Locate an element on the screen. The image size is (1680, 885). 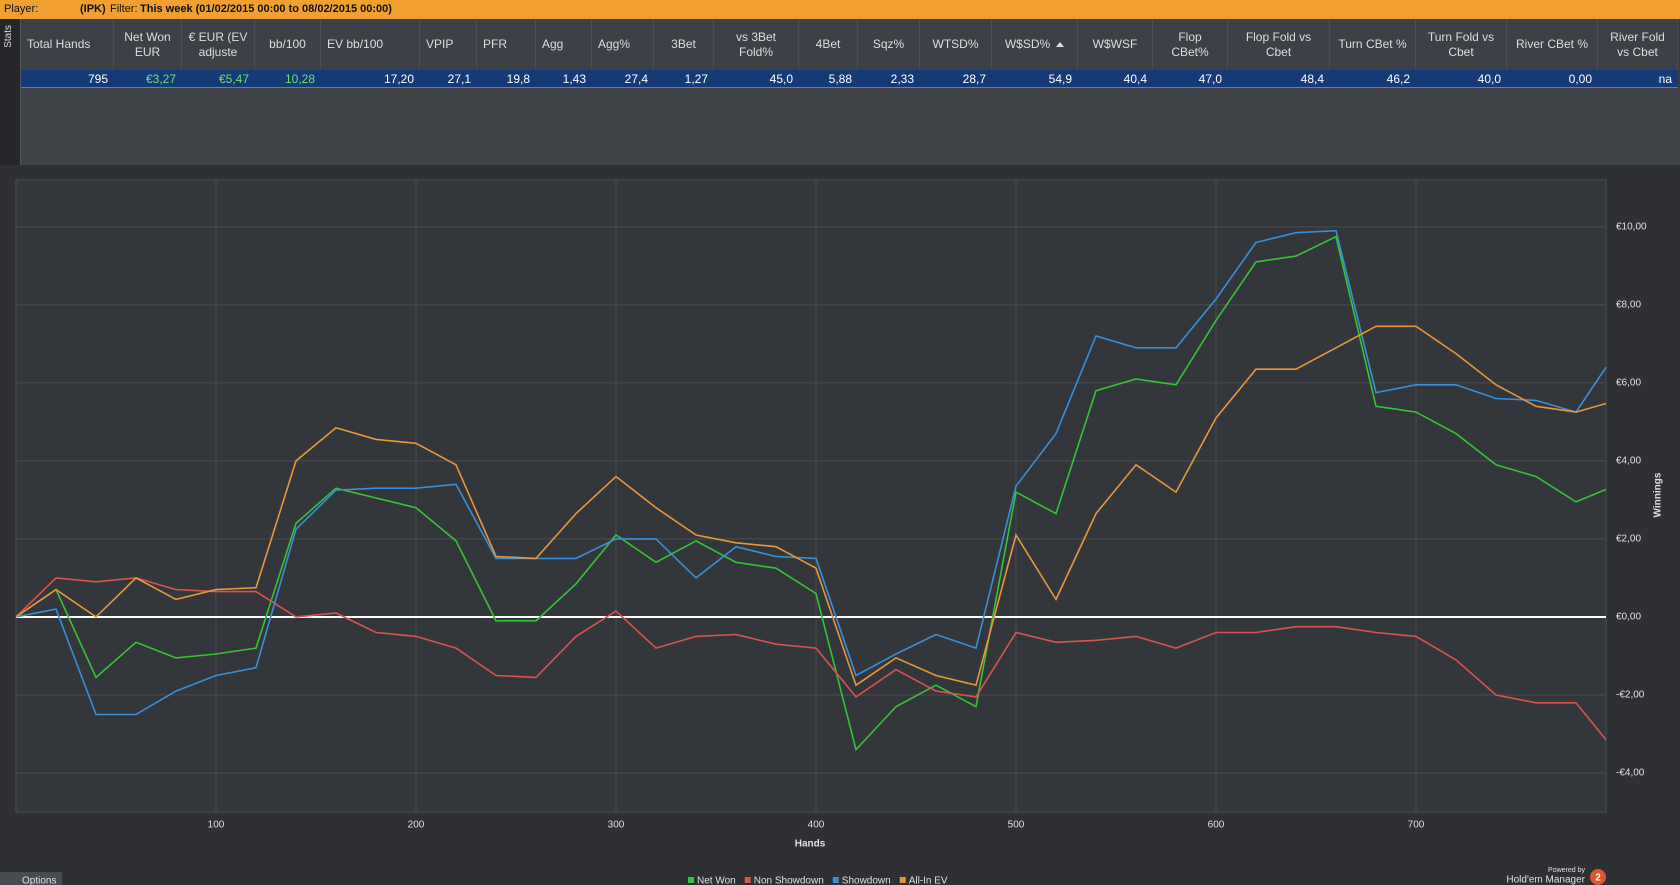
stat-value-text: 1,27 is located at coordinates (696, 79).